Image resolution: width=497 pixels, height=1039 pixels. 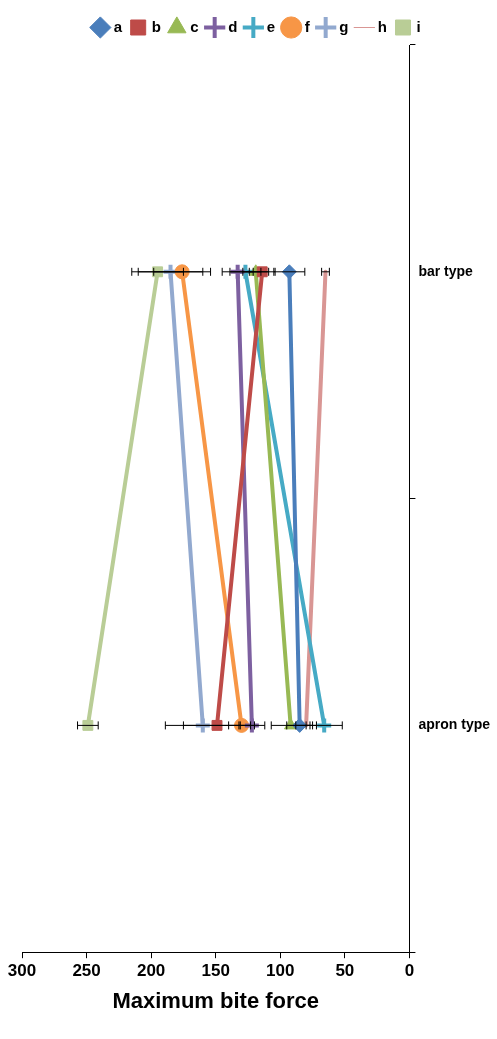 I want to click on x-tick-label: 100, so click(x=280, y=971).